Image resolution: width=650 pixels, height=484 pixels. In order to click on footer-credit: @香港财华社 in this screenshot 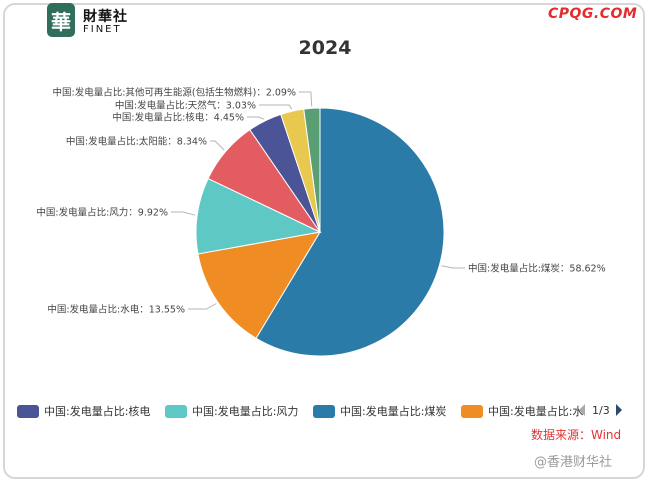, I will do `click(573, 462)`.